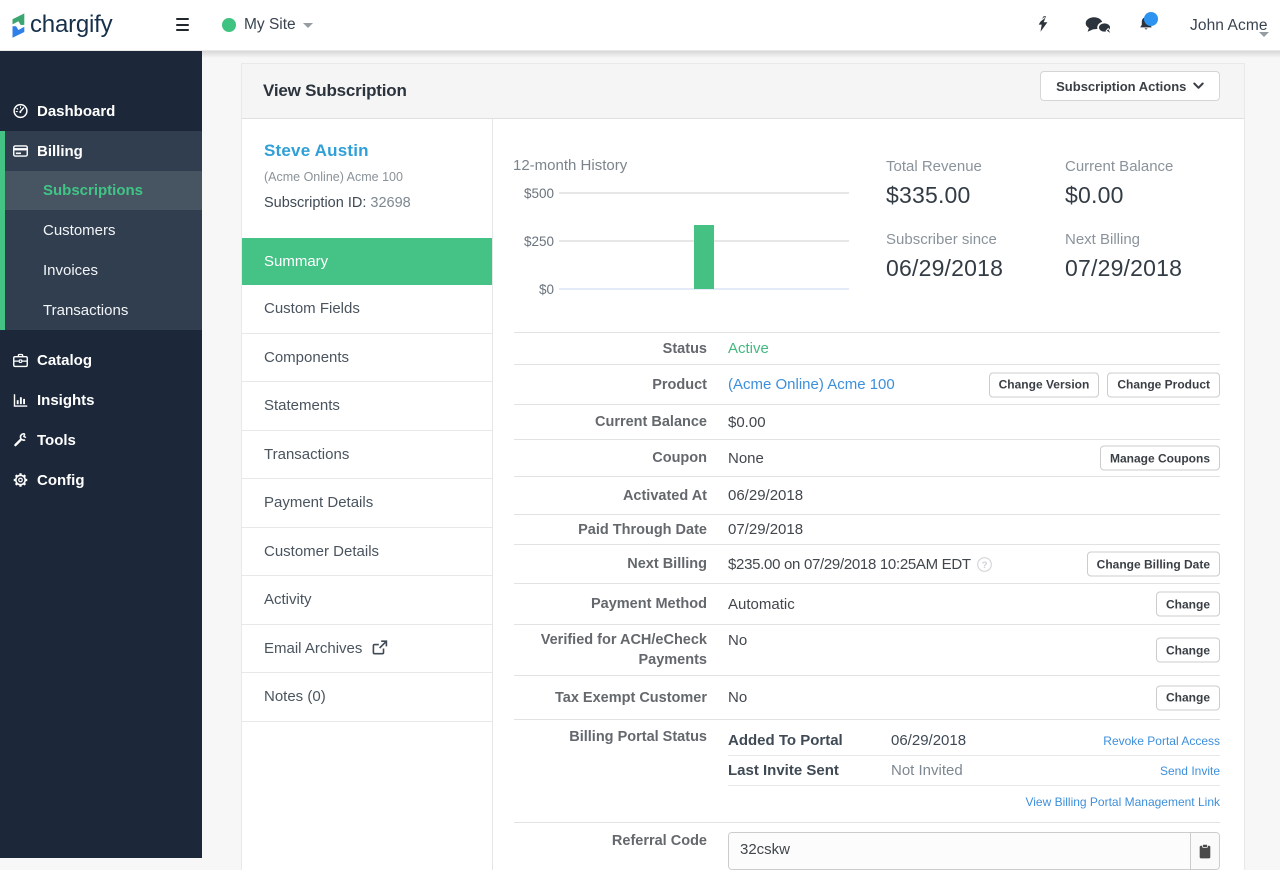 The image size is (1280, 870). What do you see at coordinates (539, 193) in the screenshot?
I see `svg-text: $500` at bounding box center [539, 193].